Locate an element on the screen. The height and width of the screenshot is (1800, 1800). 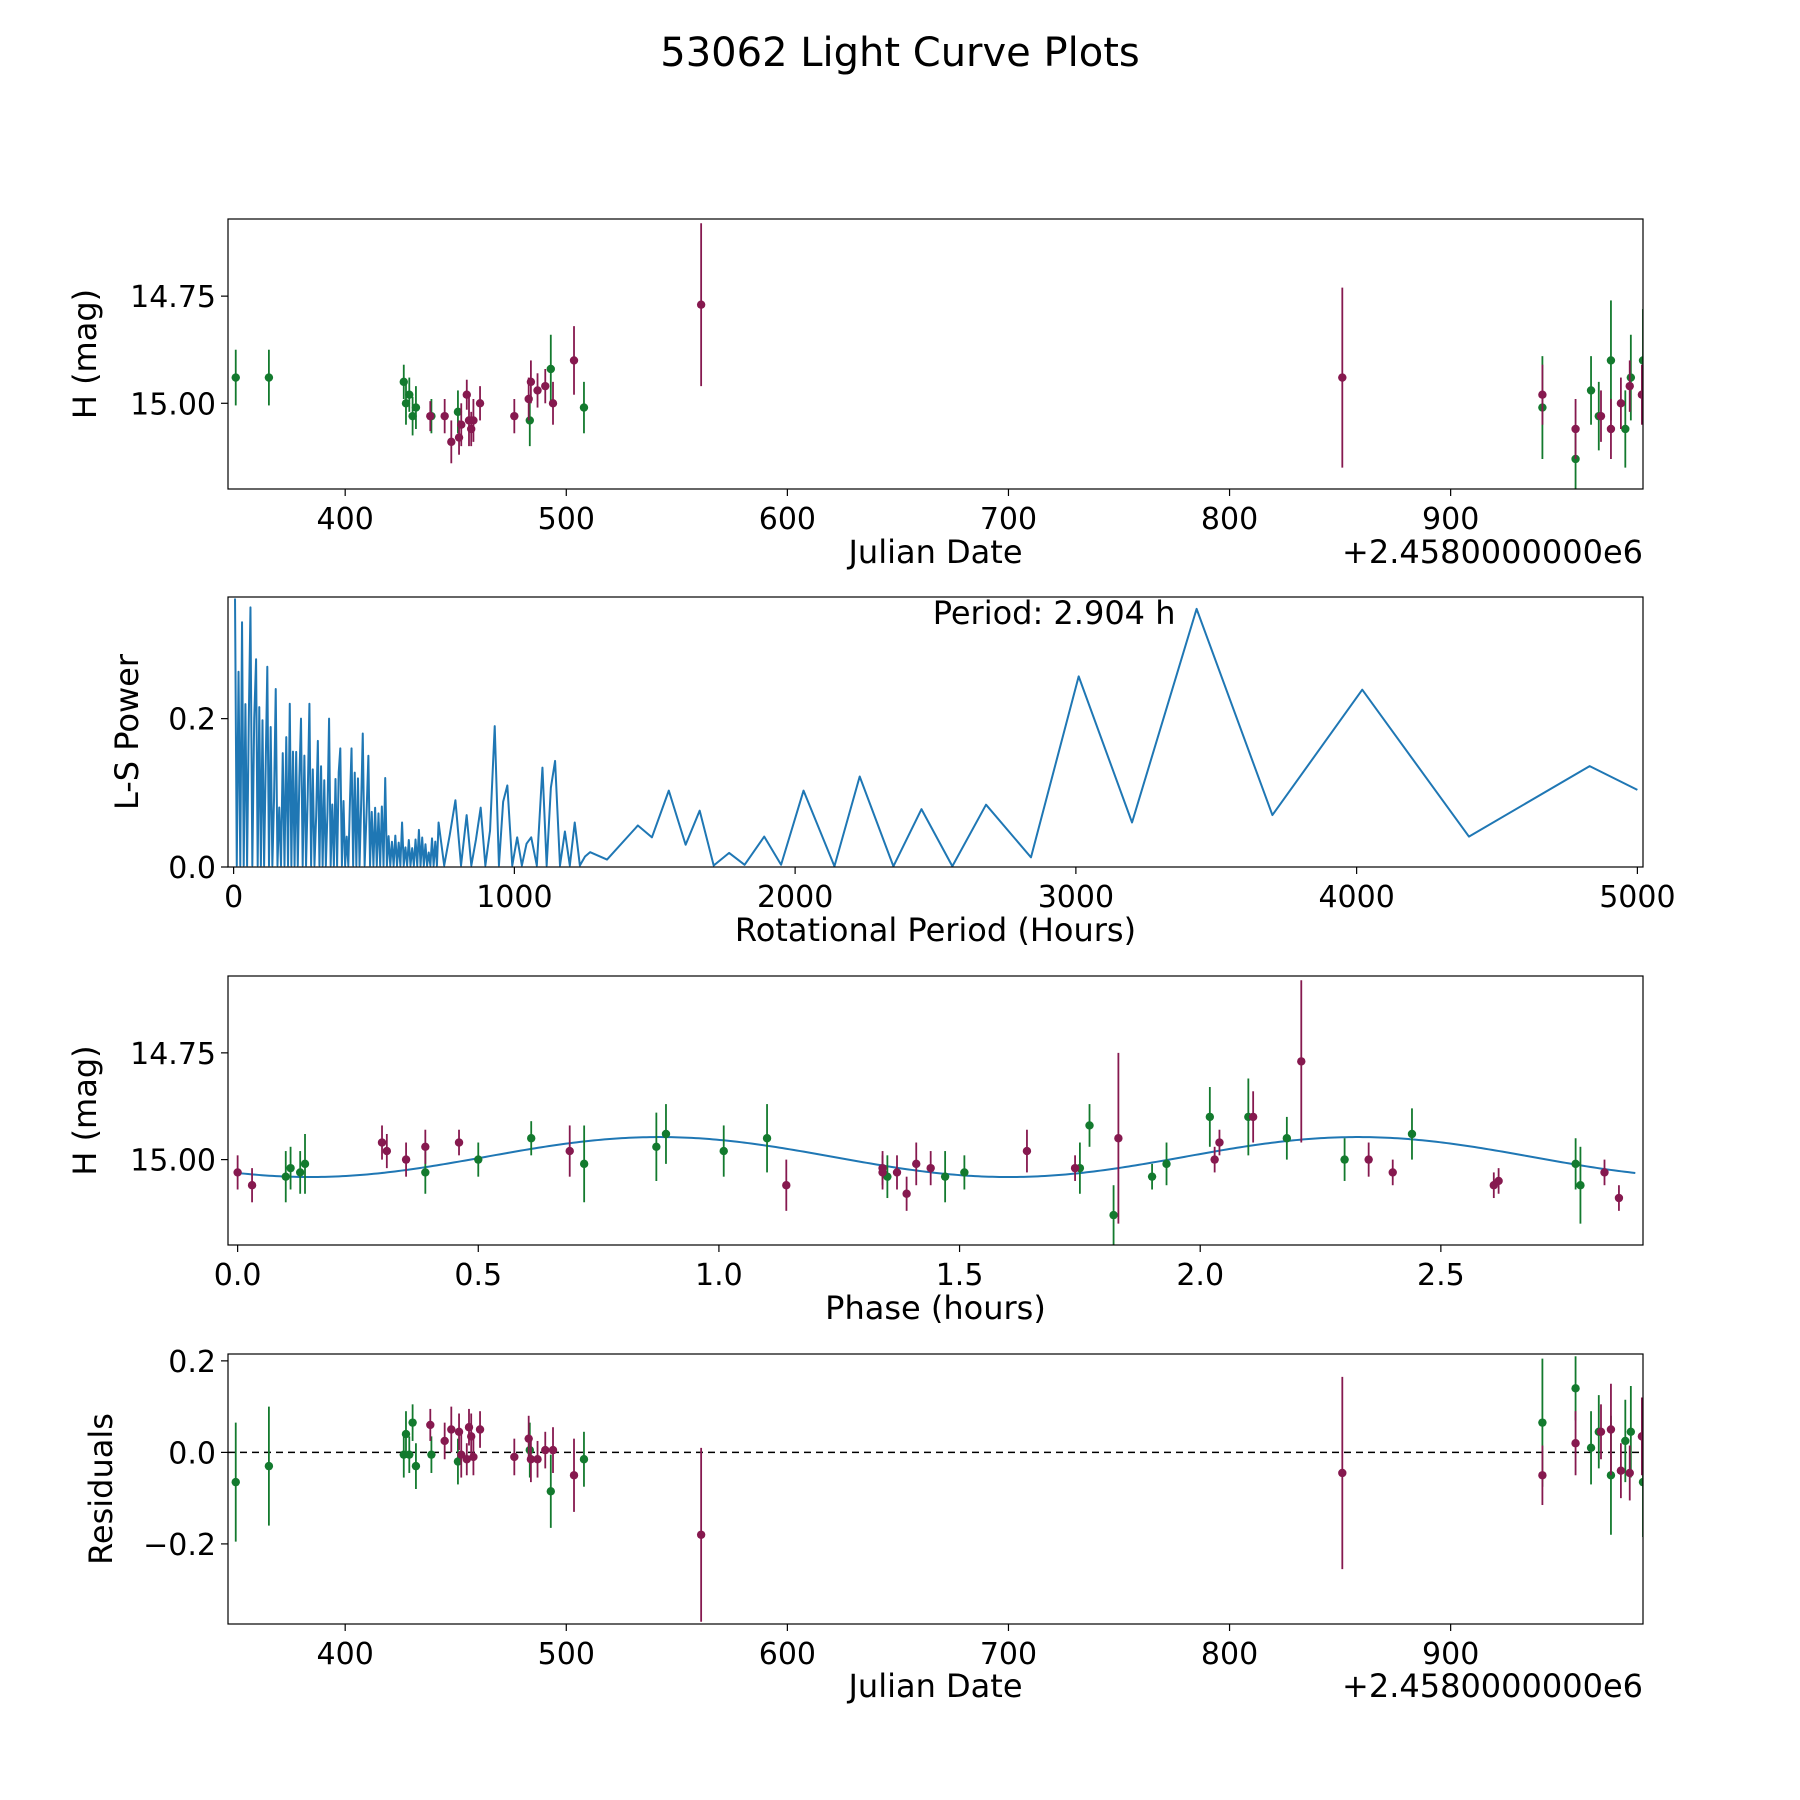
x-tick-label: 5000 is located at coordinates (1637, 897).